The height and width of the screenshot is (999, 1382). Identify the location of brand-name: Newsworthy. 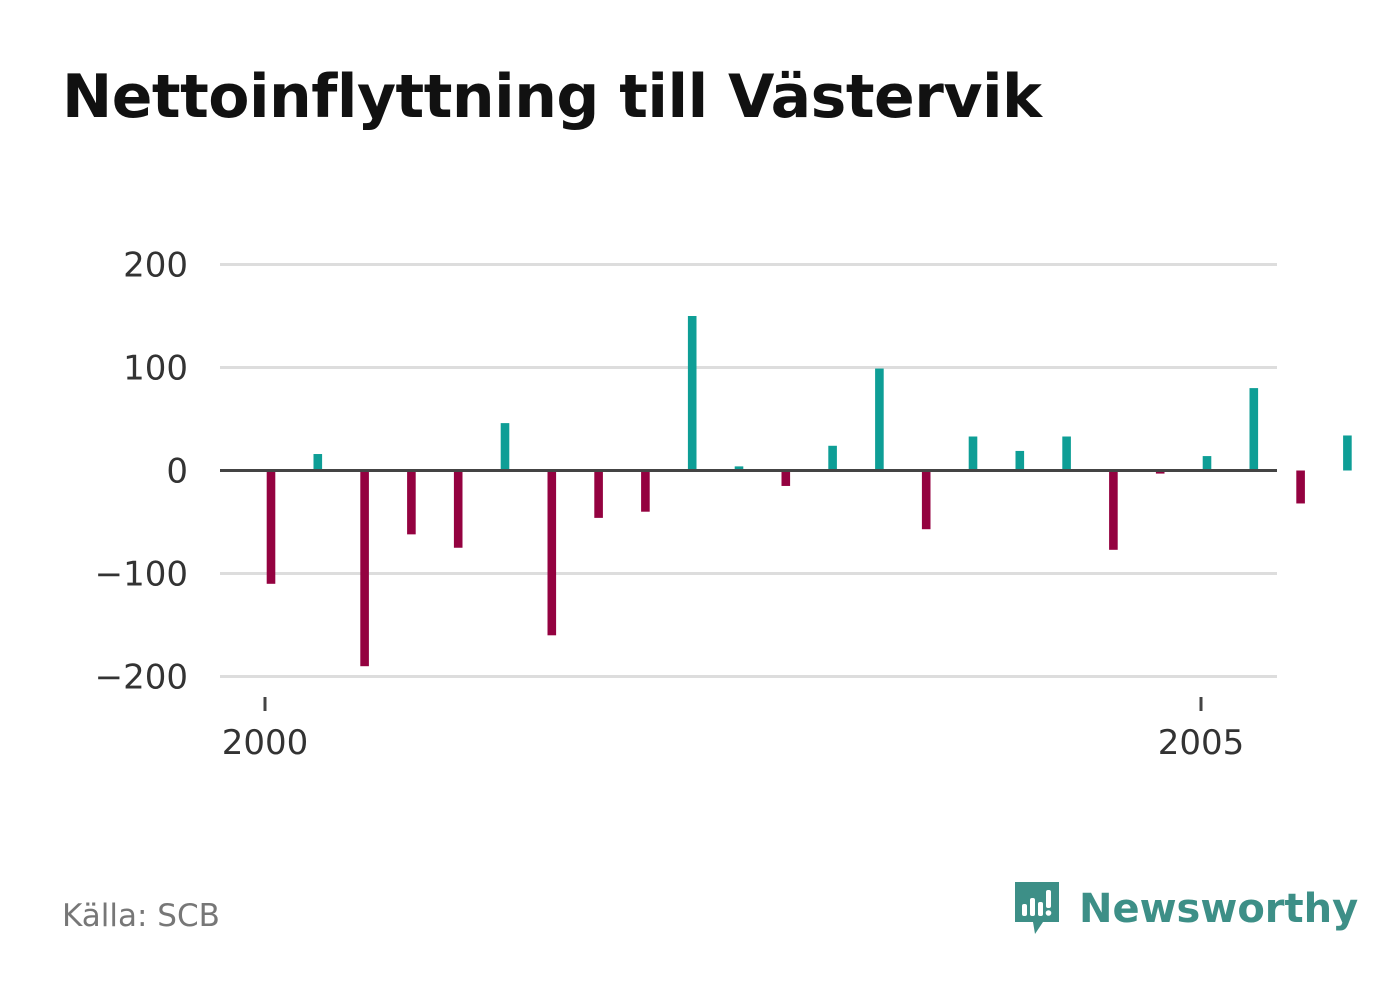
(1219, 909).